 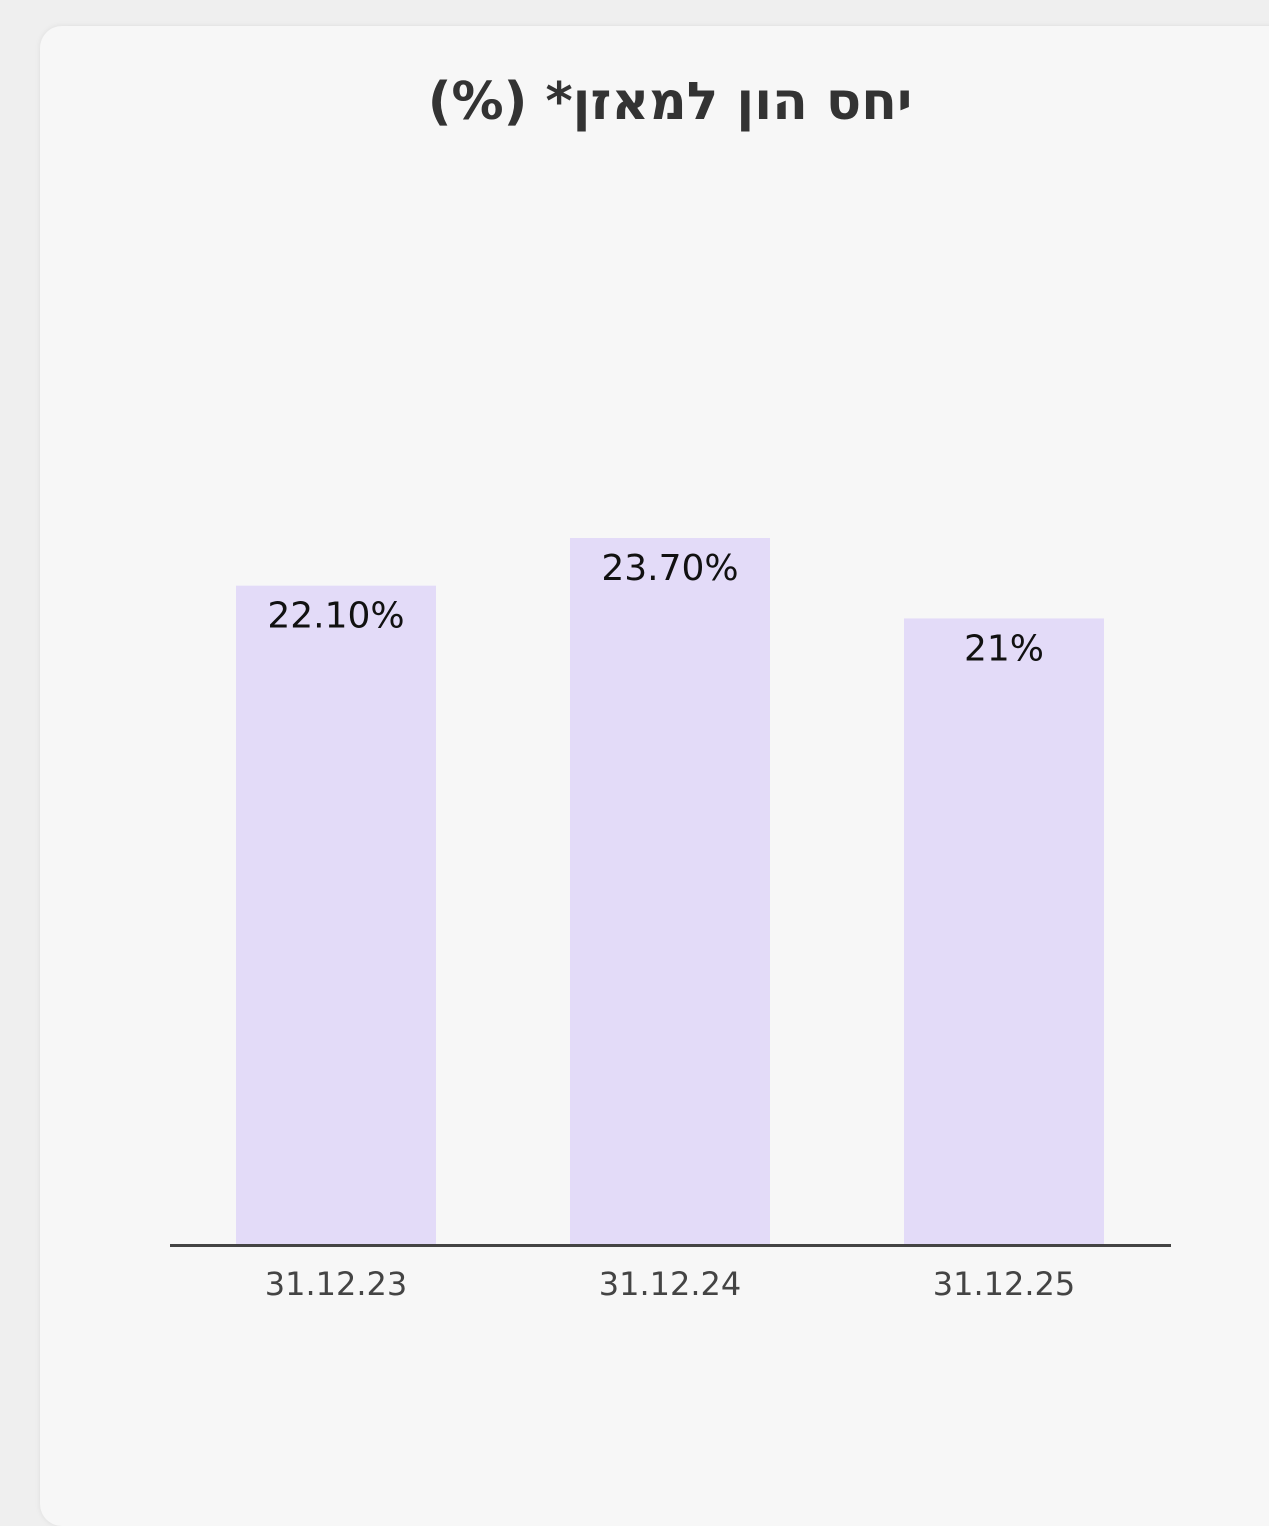 I want to click on chart-title: יחס הון למאזן* (%), so click(x=670, y=102).